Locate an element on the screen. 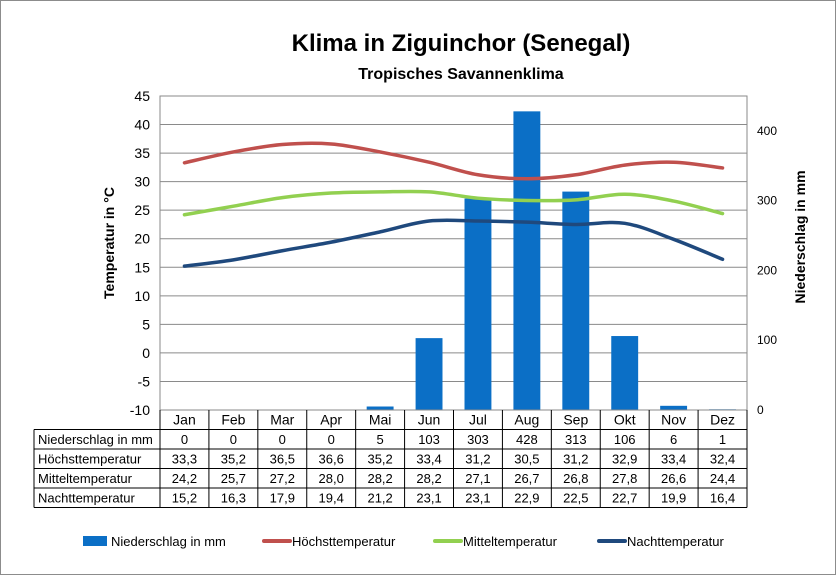 Image resolution: width=836 pixels, height=579 pixels. y-tick-label-left: -10 is located at coordinates (140, 410).